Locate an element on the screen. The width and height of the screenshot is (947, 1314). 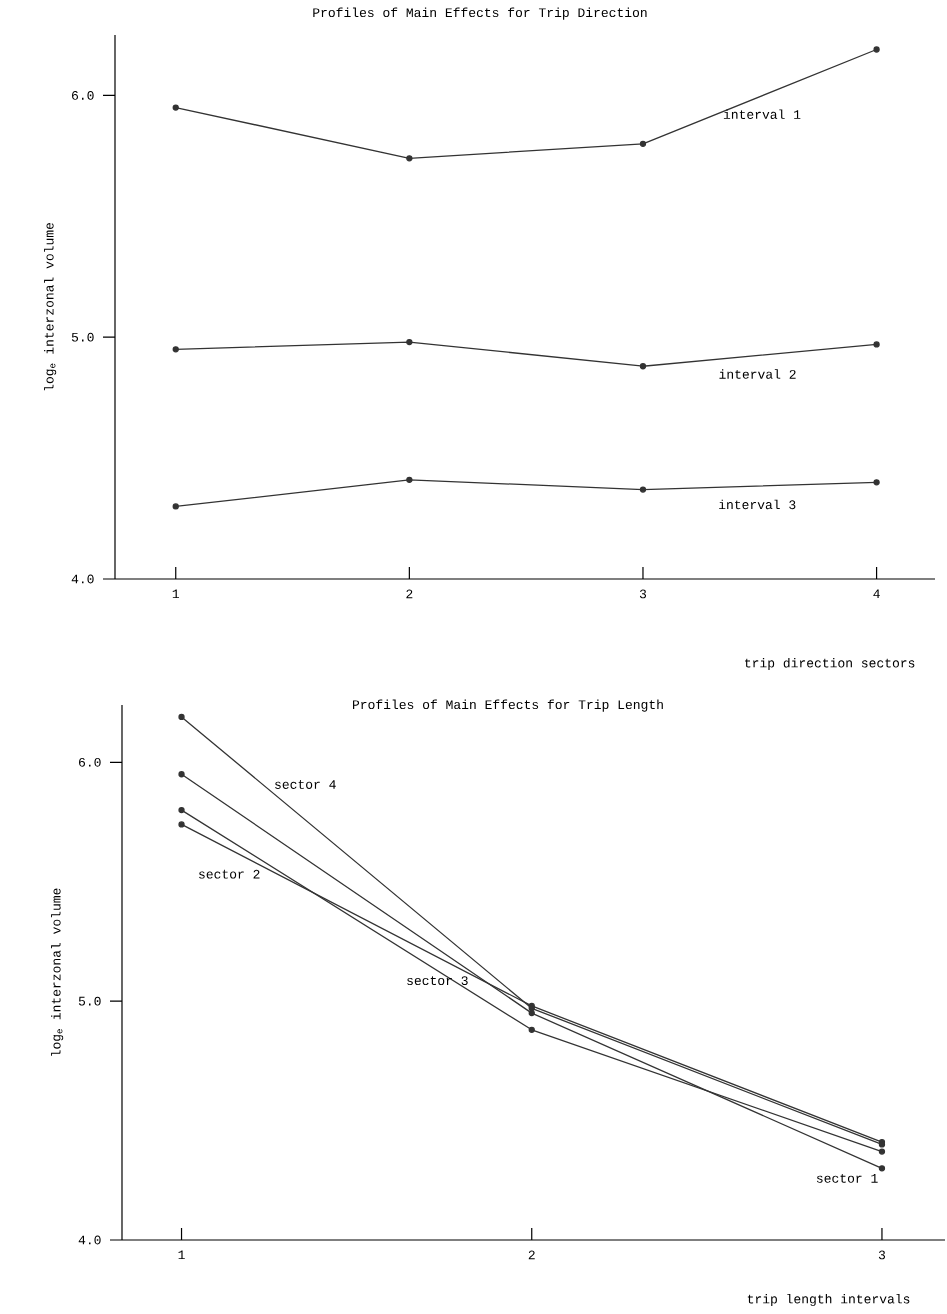
x-axis-title: trip length intervals is located at coordinates (828, 1300).